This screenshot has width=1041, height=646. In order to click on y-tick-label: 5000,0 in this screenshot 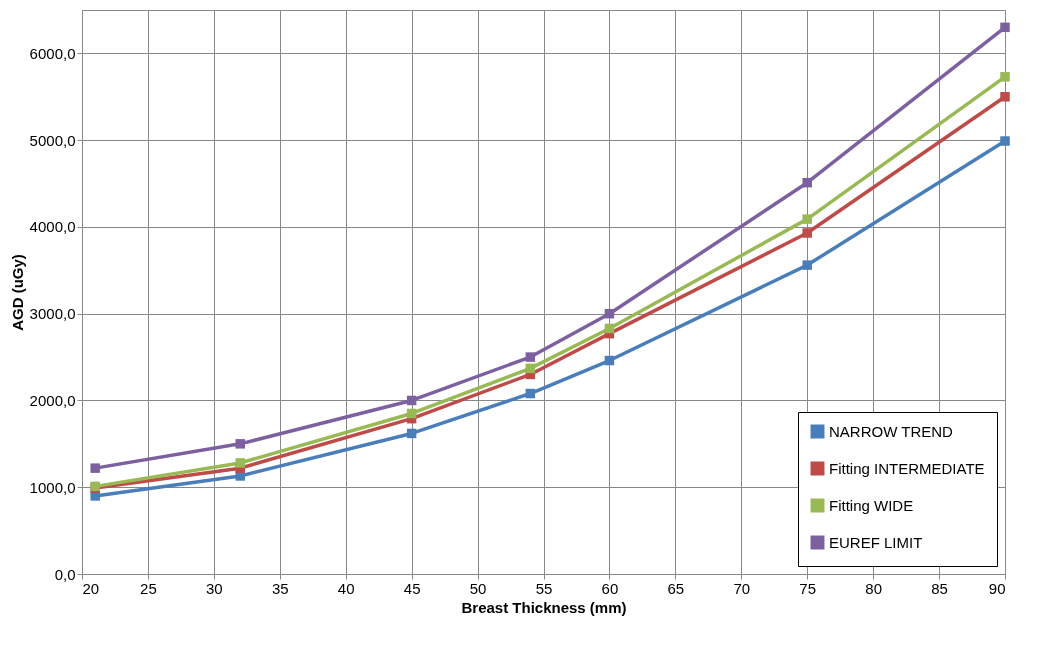, I will do `click(52, 140)`.